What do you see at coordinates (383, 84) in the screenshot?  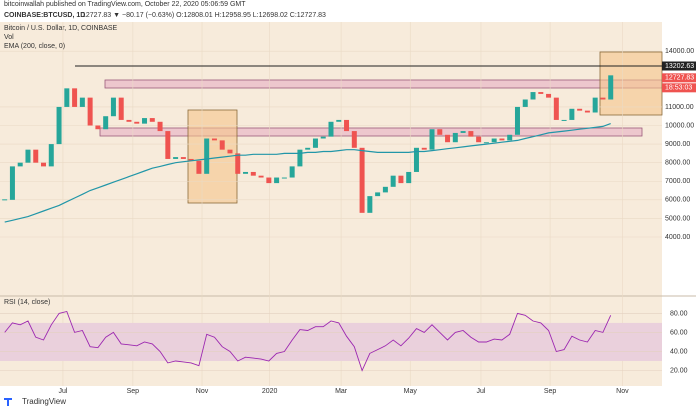 I see `resistance-zone` at bounding box center [383, 84].